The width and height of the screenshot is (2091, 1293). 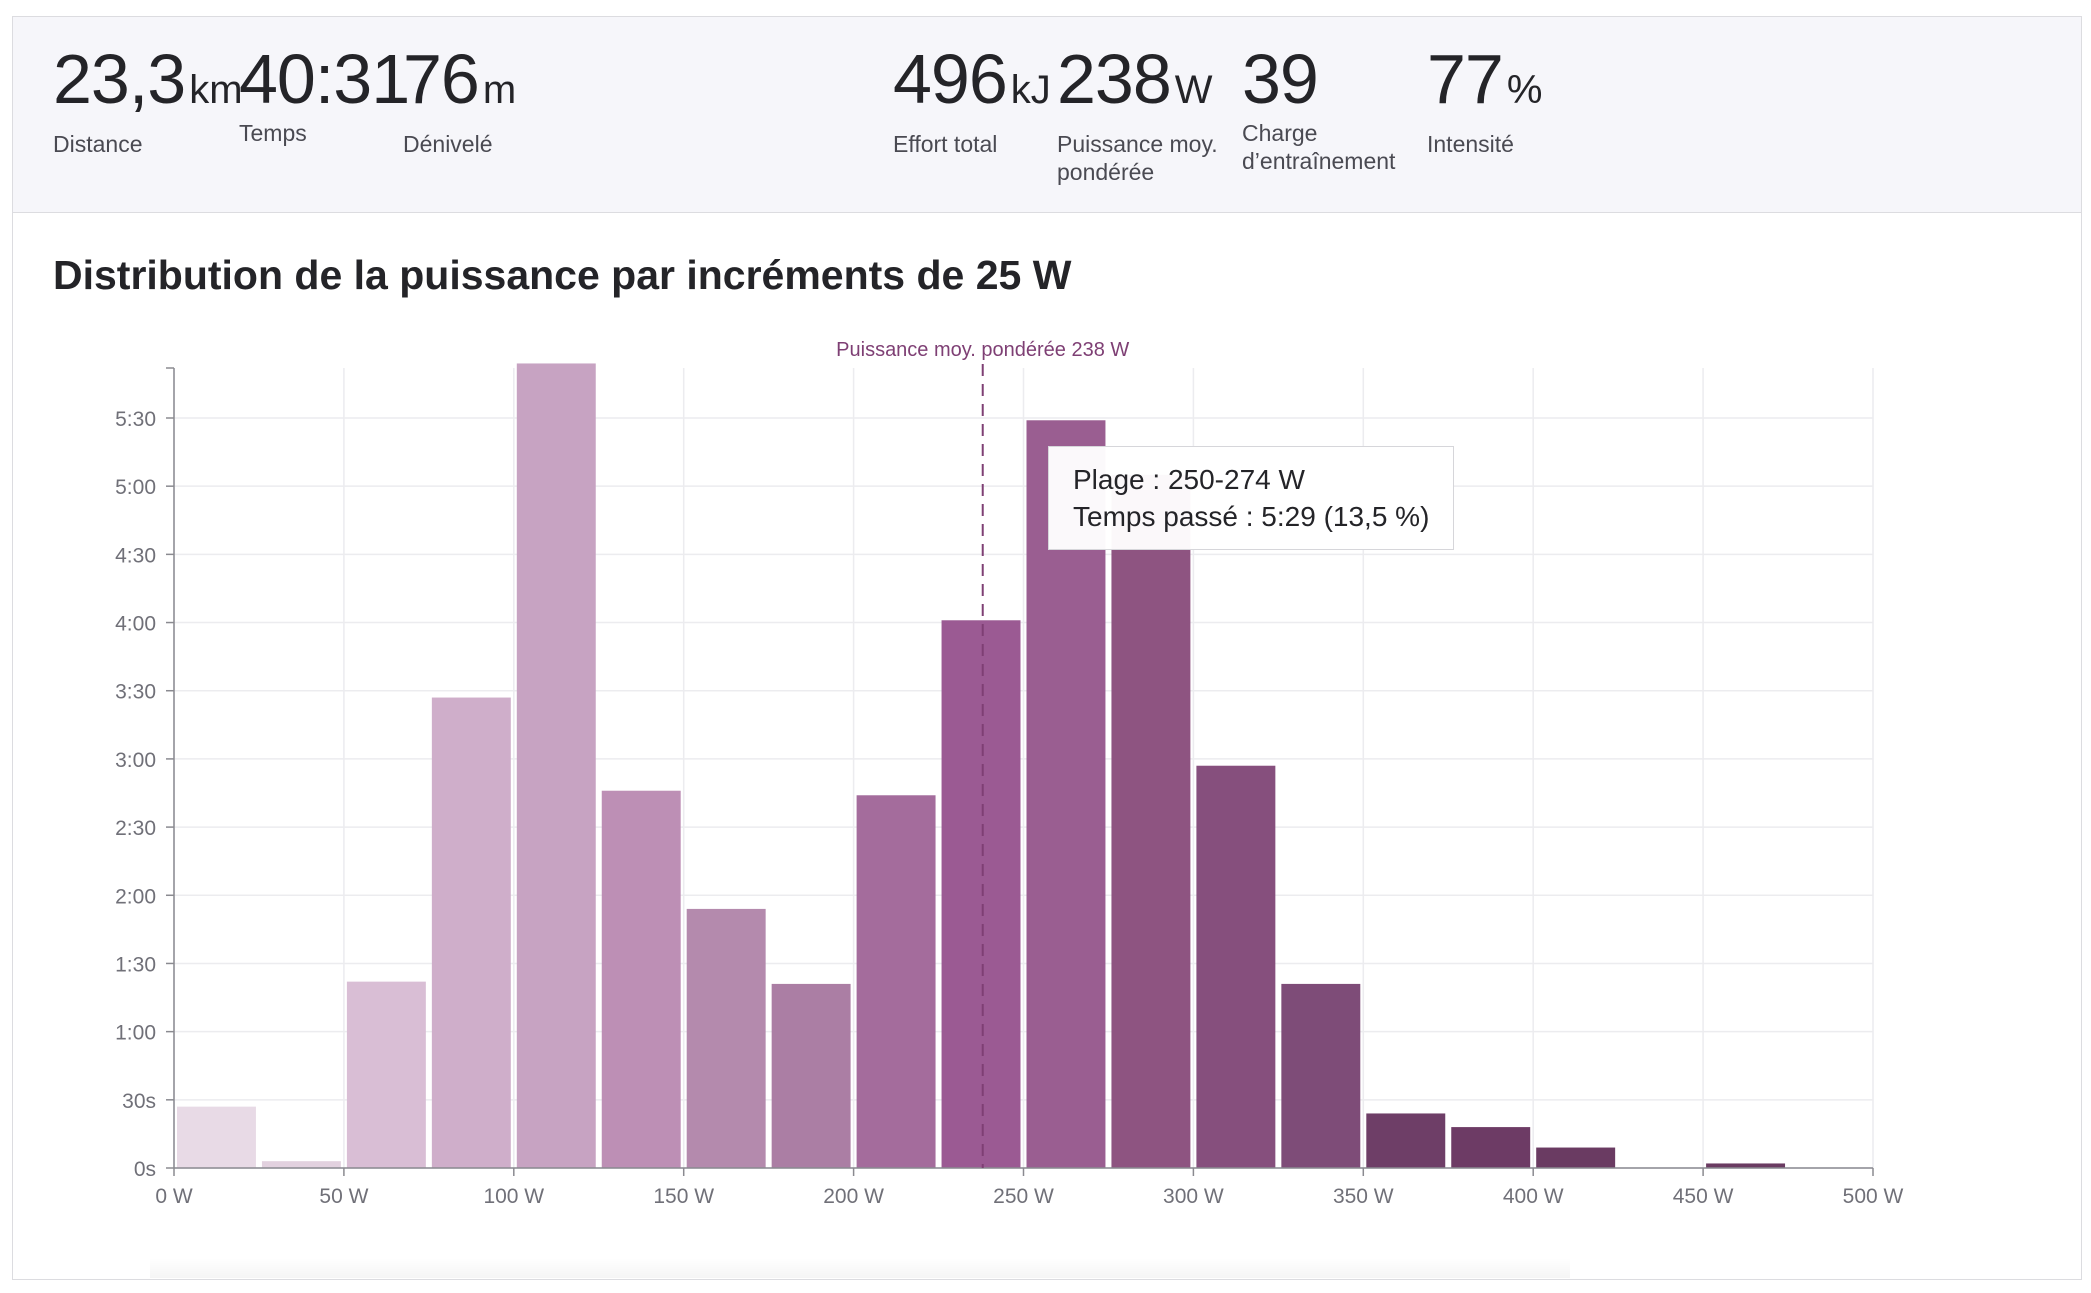 I want to click on stat-training-load: 39 Charge d’entraînement, so click(x=1318, y=107).